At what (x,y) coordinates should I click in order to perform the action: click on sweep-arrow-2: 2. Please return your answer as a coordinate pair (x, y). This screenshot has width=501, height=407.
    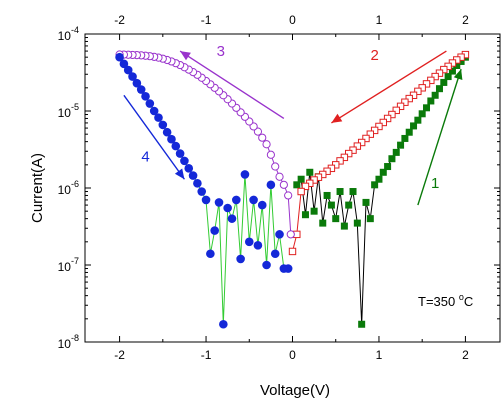
    Looking at the image, I should click on (389, 85).